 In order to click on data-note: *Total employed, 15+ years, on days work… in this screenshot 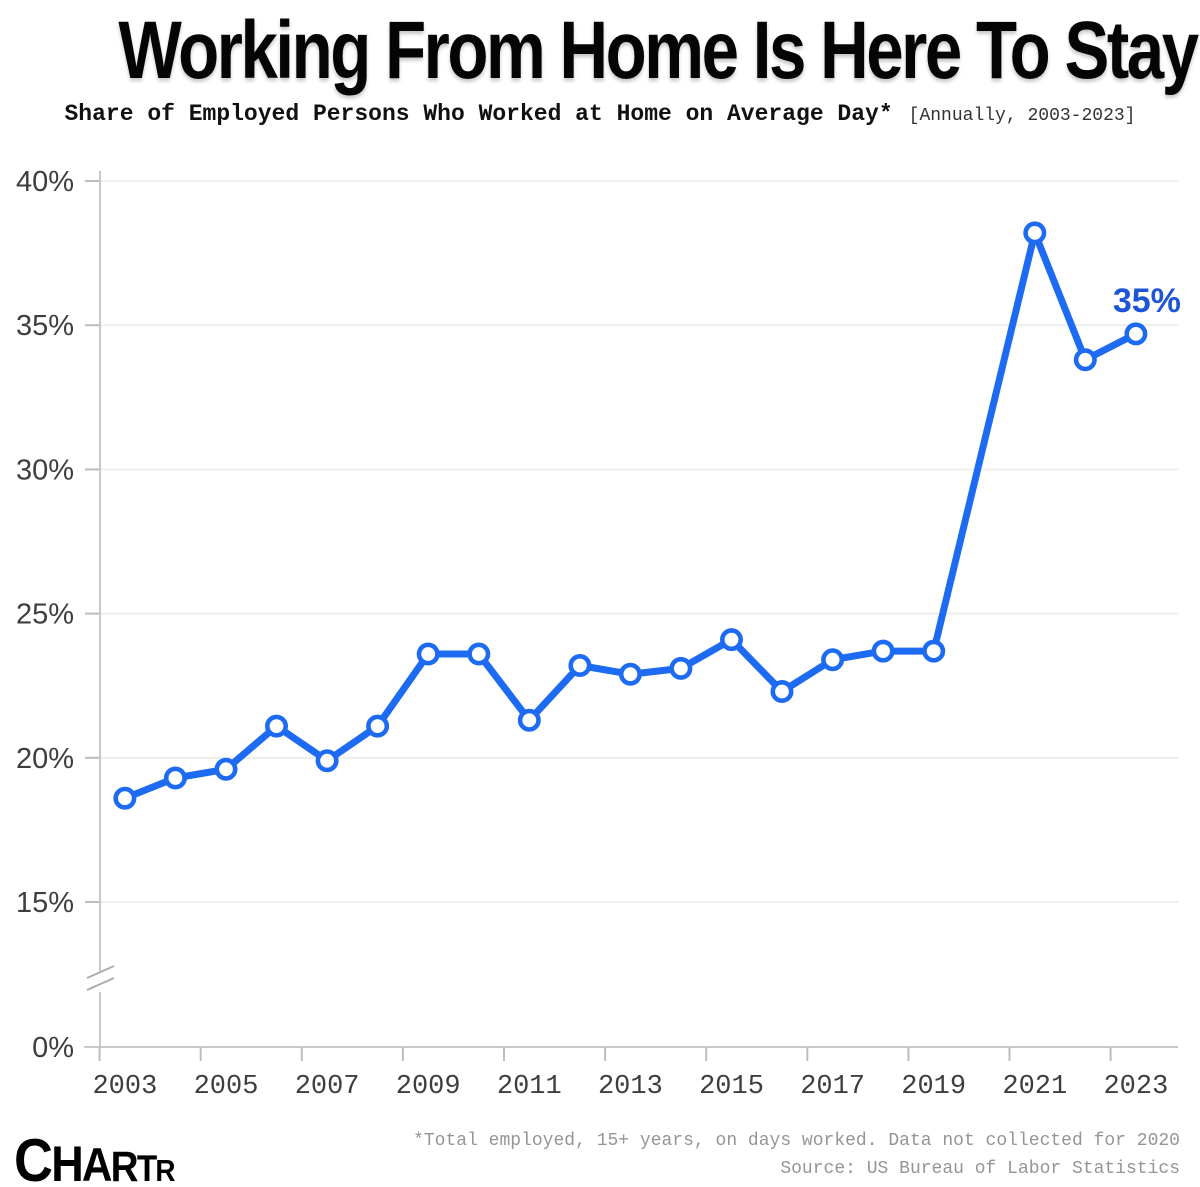, I will do `click(796, 1141)`.